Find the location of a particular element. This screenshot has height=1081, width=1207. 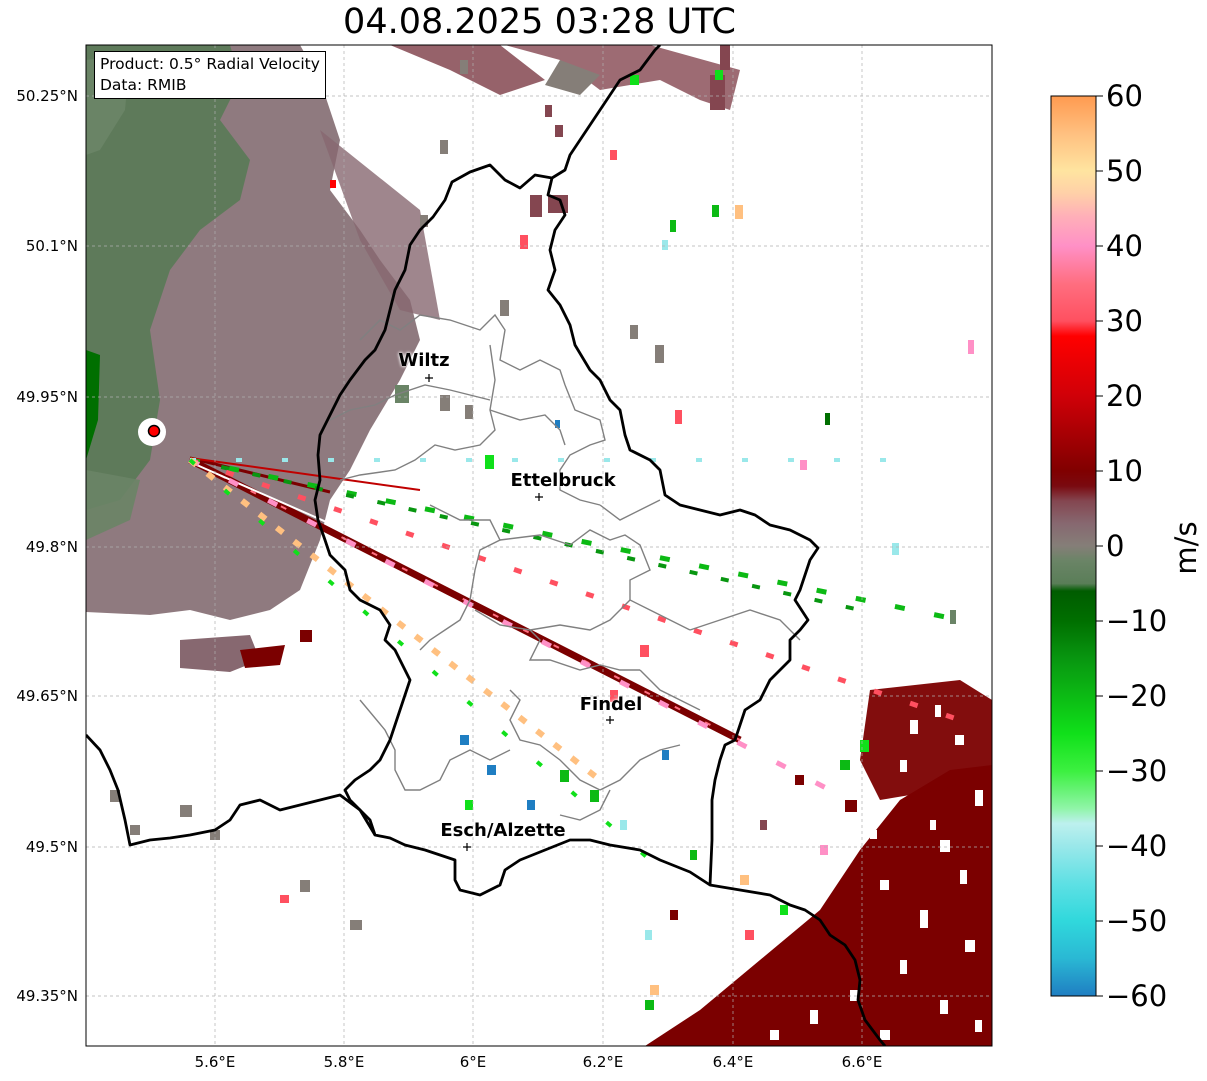

city-label-esch-alzette: Esch/Alzette is located at coordinates (503, 830).